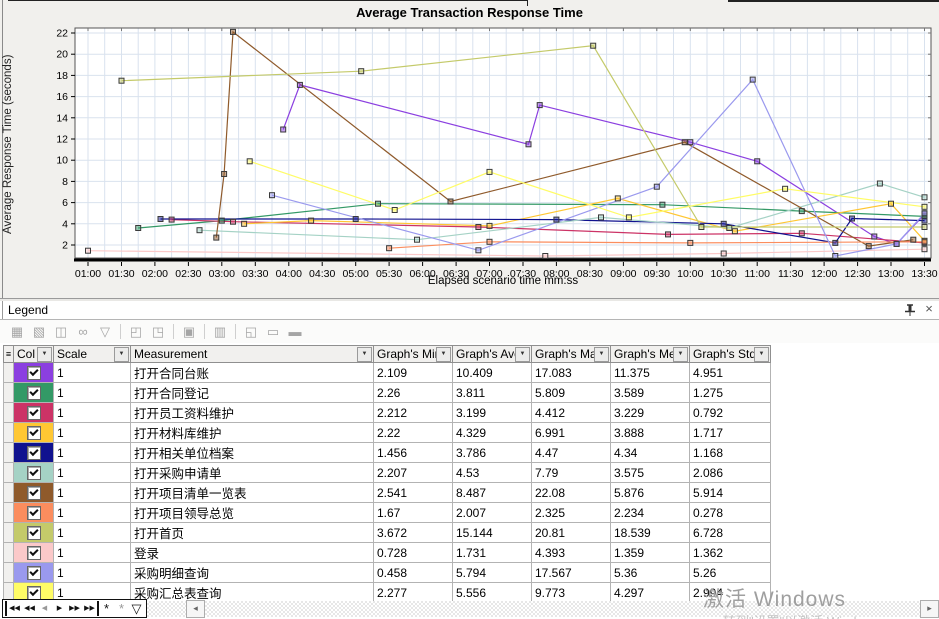 The image size is (939, 619). What do you see at coordinates (136, 331) in the screenshot?
I see `sort-icon: ◰` at bounding box center [136, 331].